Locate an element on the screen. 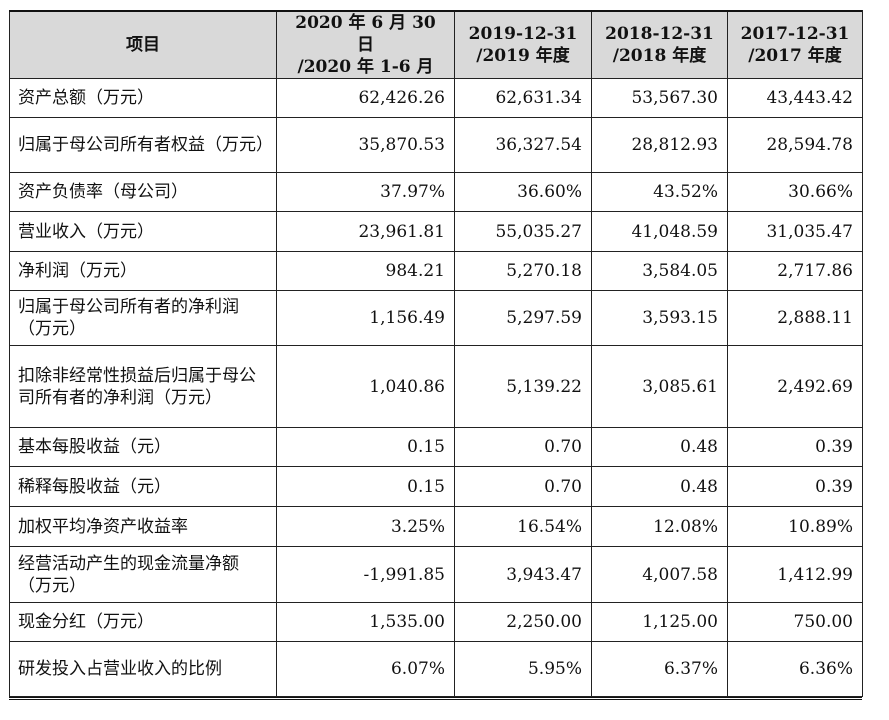 The image size is (889, 720). table-row: 资产负债率（母公司） 37.97% 36.60% 43.52% 30.66% is located at coordinates (436, 192).